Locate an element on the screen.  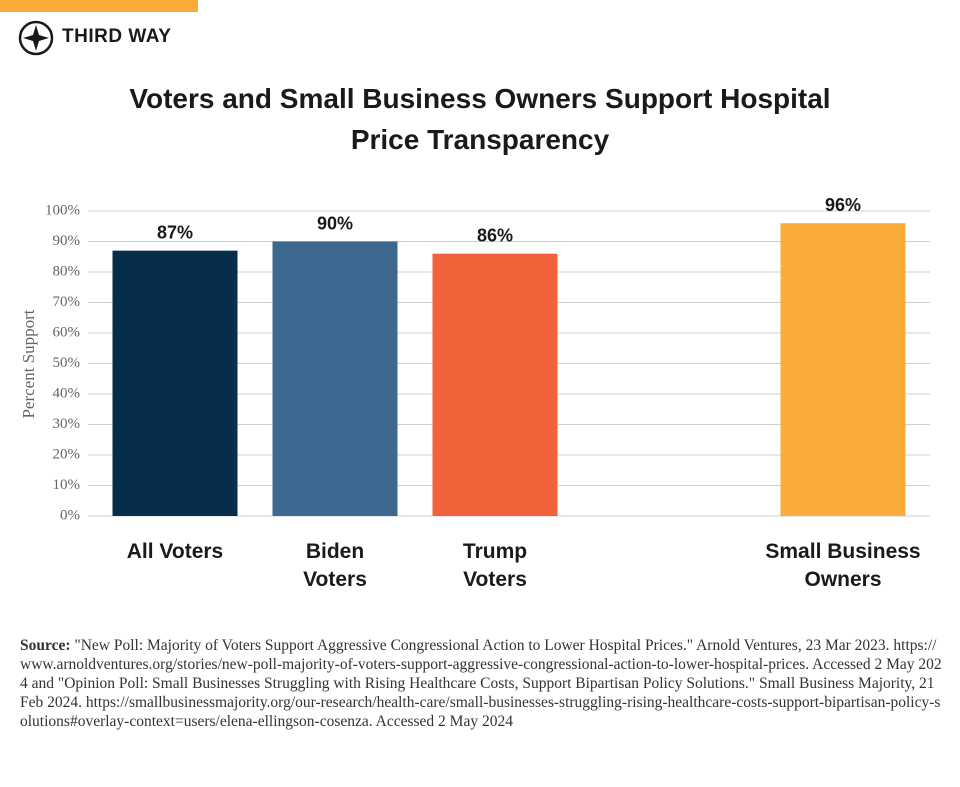
x-tick-label: Biden Voters is located at coordinates (335, 565).